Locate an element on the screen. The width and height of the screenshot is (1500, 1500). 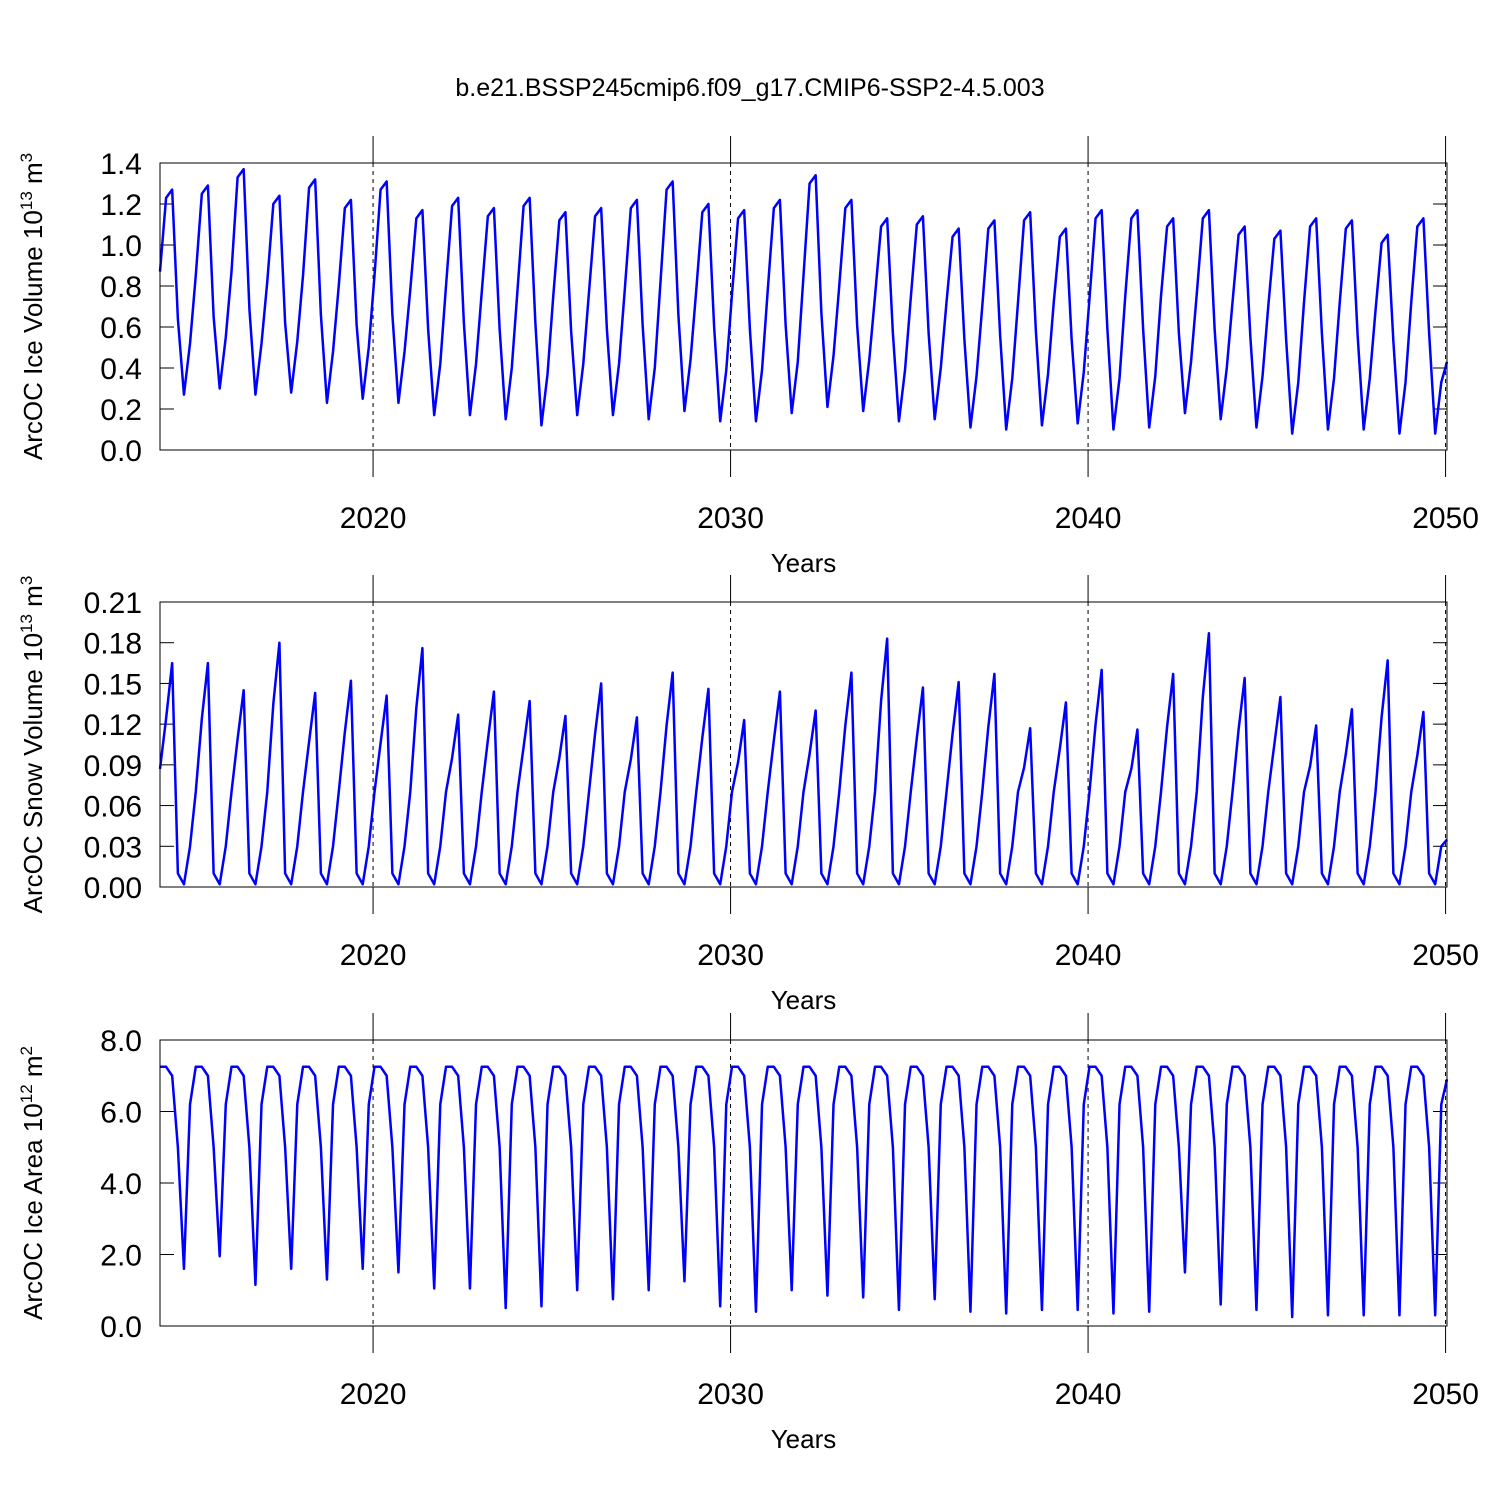
y-axis-label-part: ArcOC Ice Area 10 is located at coordinates (33, 1211).